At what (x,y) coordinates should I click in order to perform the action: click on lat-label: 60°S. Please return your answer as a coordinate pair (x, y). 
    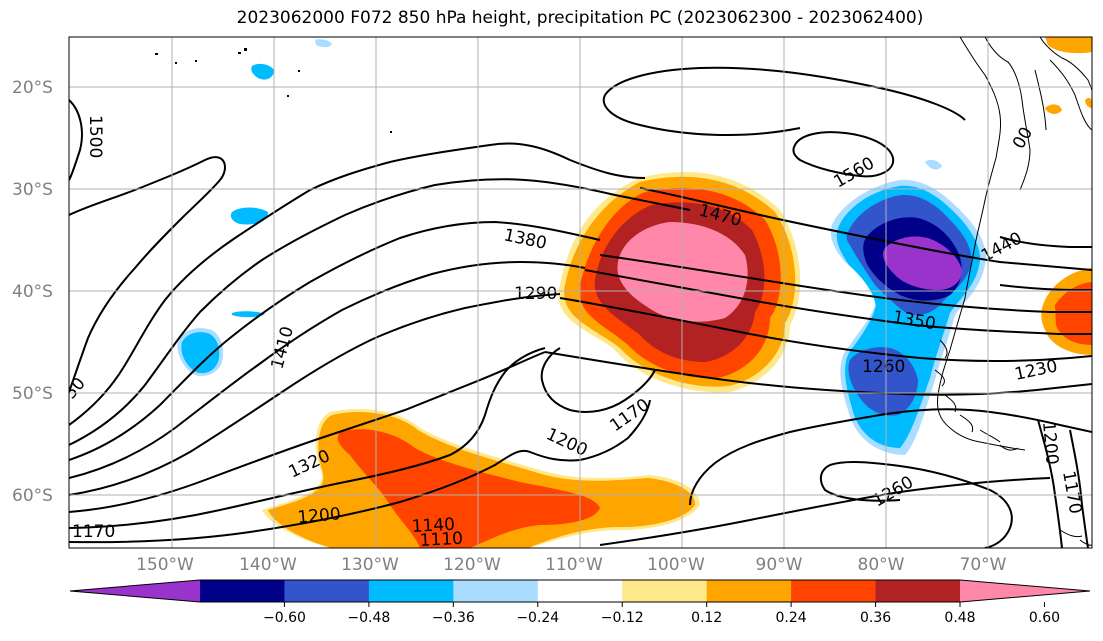
    Looking at the image, I should click on (32, 496).